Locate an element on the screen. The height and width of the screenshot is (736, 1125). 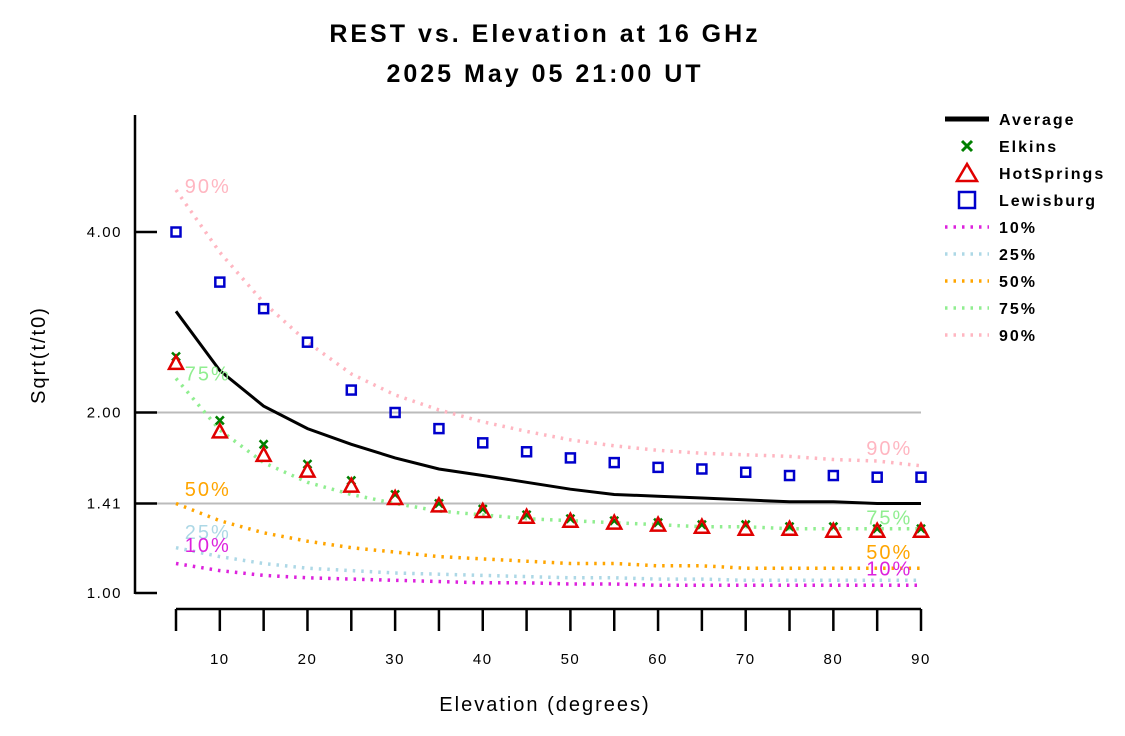
series-line-25pct is located at coordinates (548, 564).